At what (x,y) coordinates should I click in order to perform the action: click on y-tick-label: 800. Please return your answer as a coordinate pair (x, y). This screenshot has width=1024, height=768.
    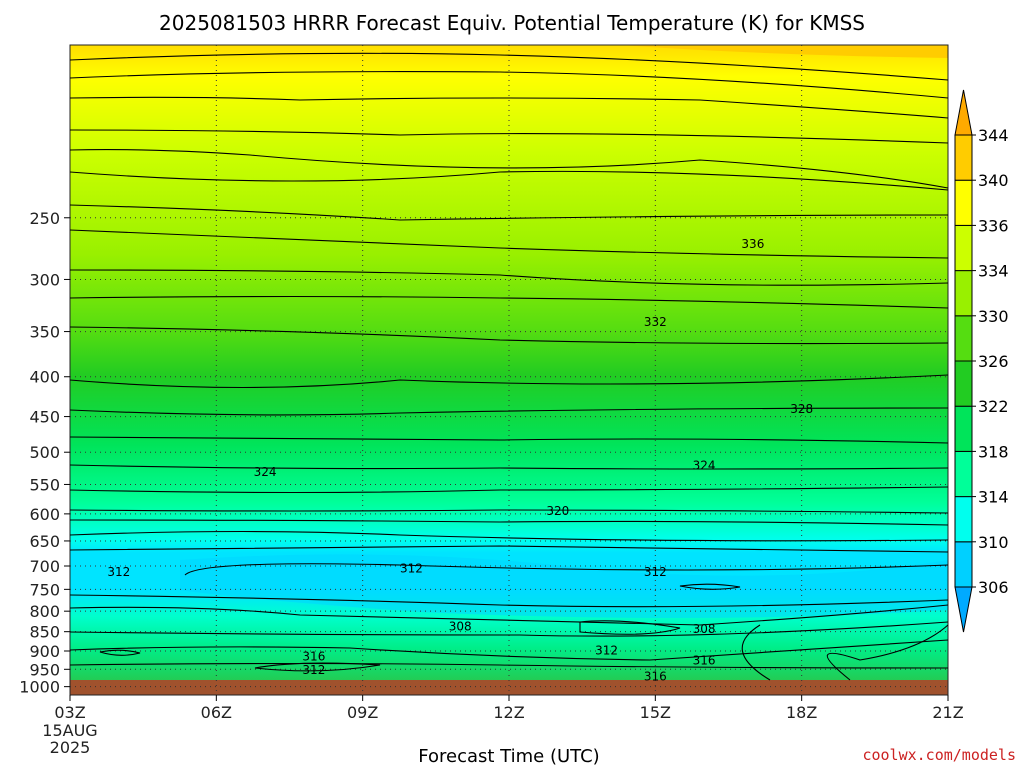
    Looking at the image, I should click on (44, 611).